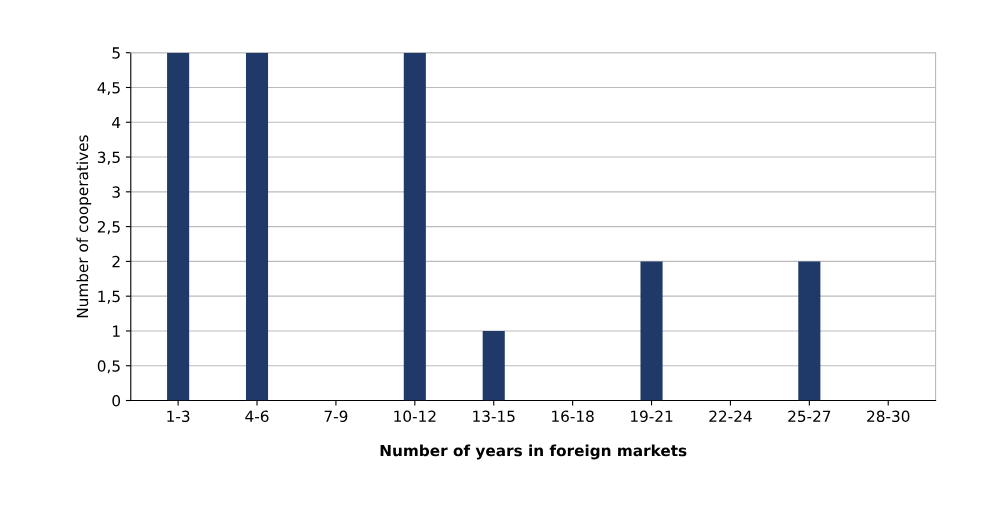 The image size is (1006, 527). What do you see at coordinates (652, 416) in the screenshot?
I see `x-tick-label: 19-21` at bounding box center [652, 416].